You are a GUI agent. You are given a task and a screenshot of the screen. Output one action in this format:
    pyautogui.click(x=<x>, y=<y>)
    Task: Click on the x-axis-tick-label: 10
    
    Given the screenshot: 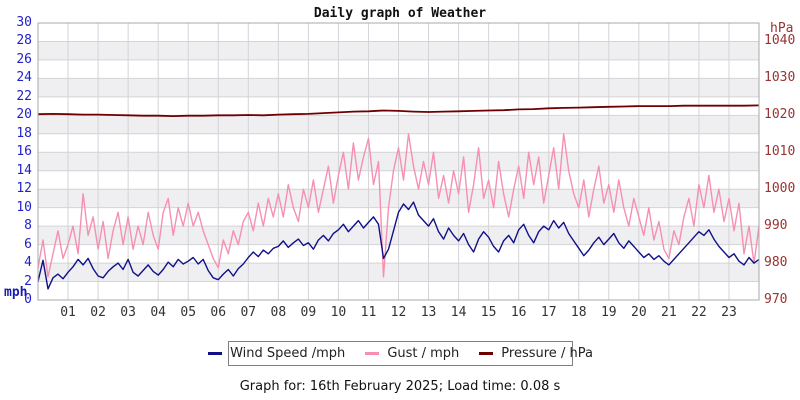 What is the action you would take?
    pyautogui.click(x=338, y=312)
    